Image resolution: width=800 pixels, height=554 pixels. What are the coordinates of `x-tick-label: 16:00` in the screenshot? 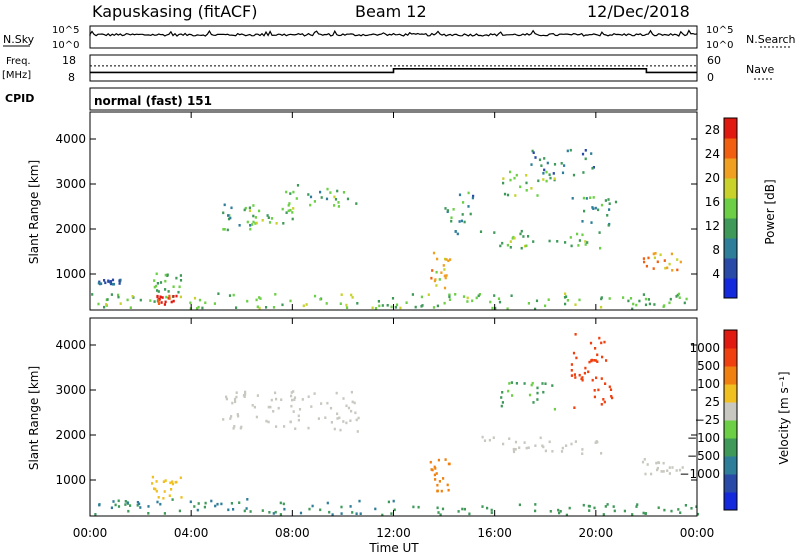 It's located at (494, 533).